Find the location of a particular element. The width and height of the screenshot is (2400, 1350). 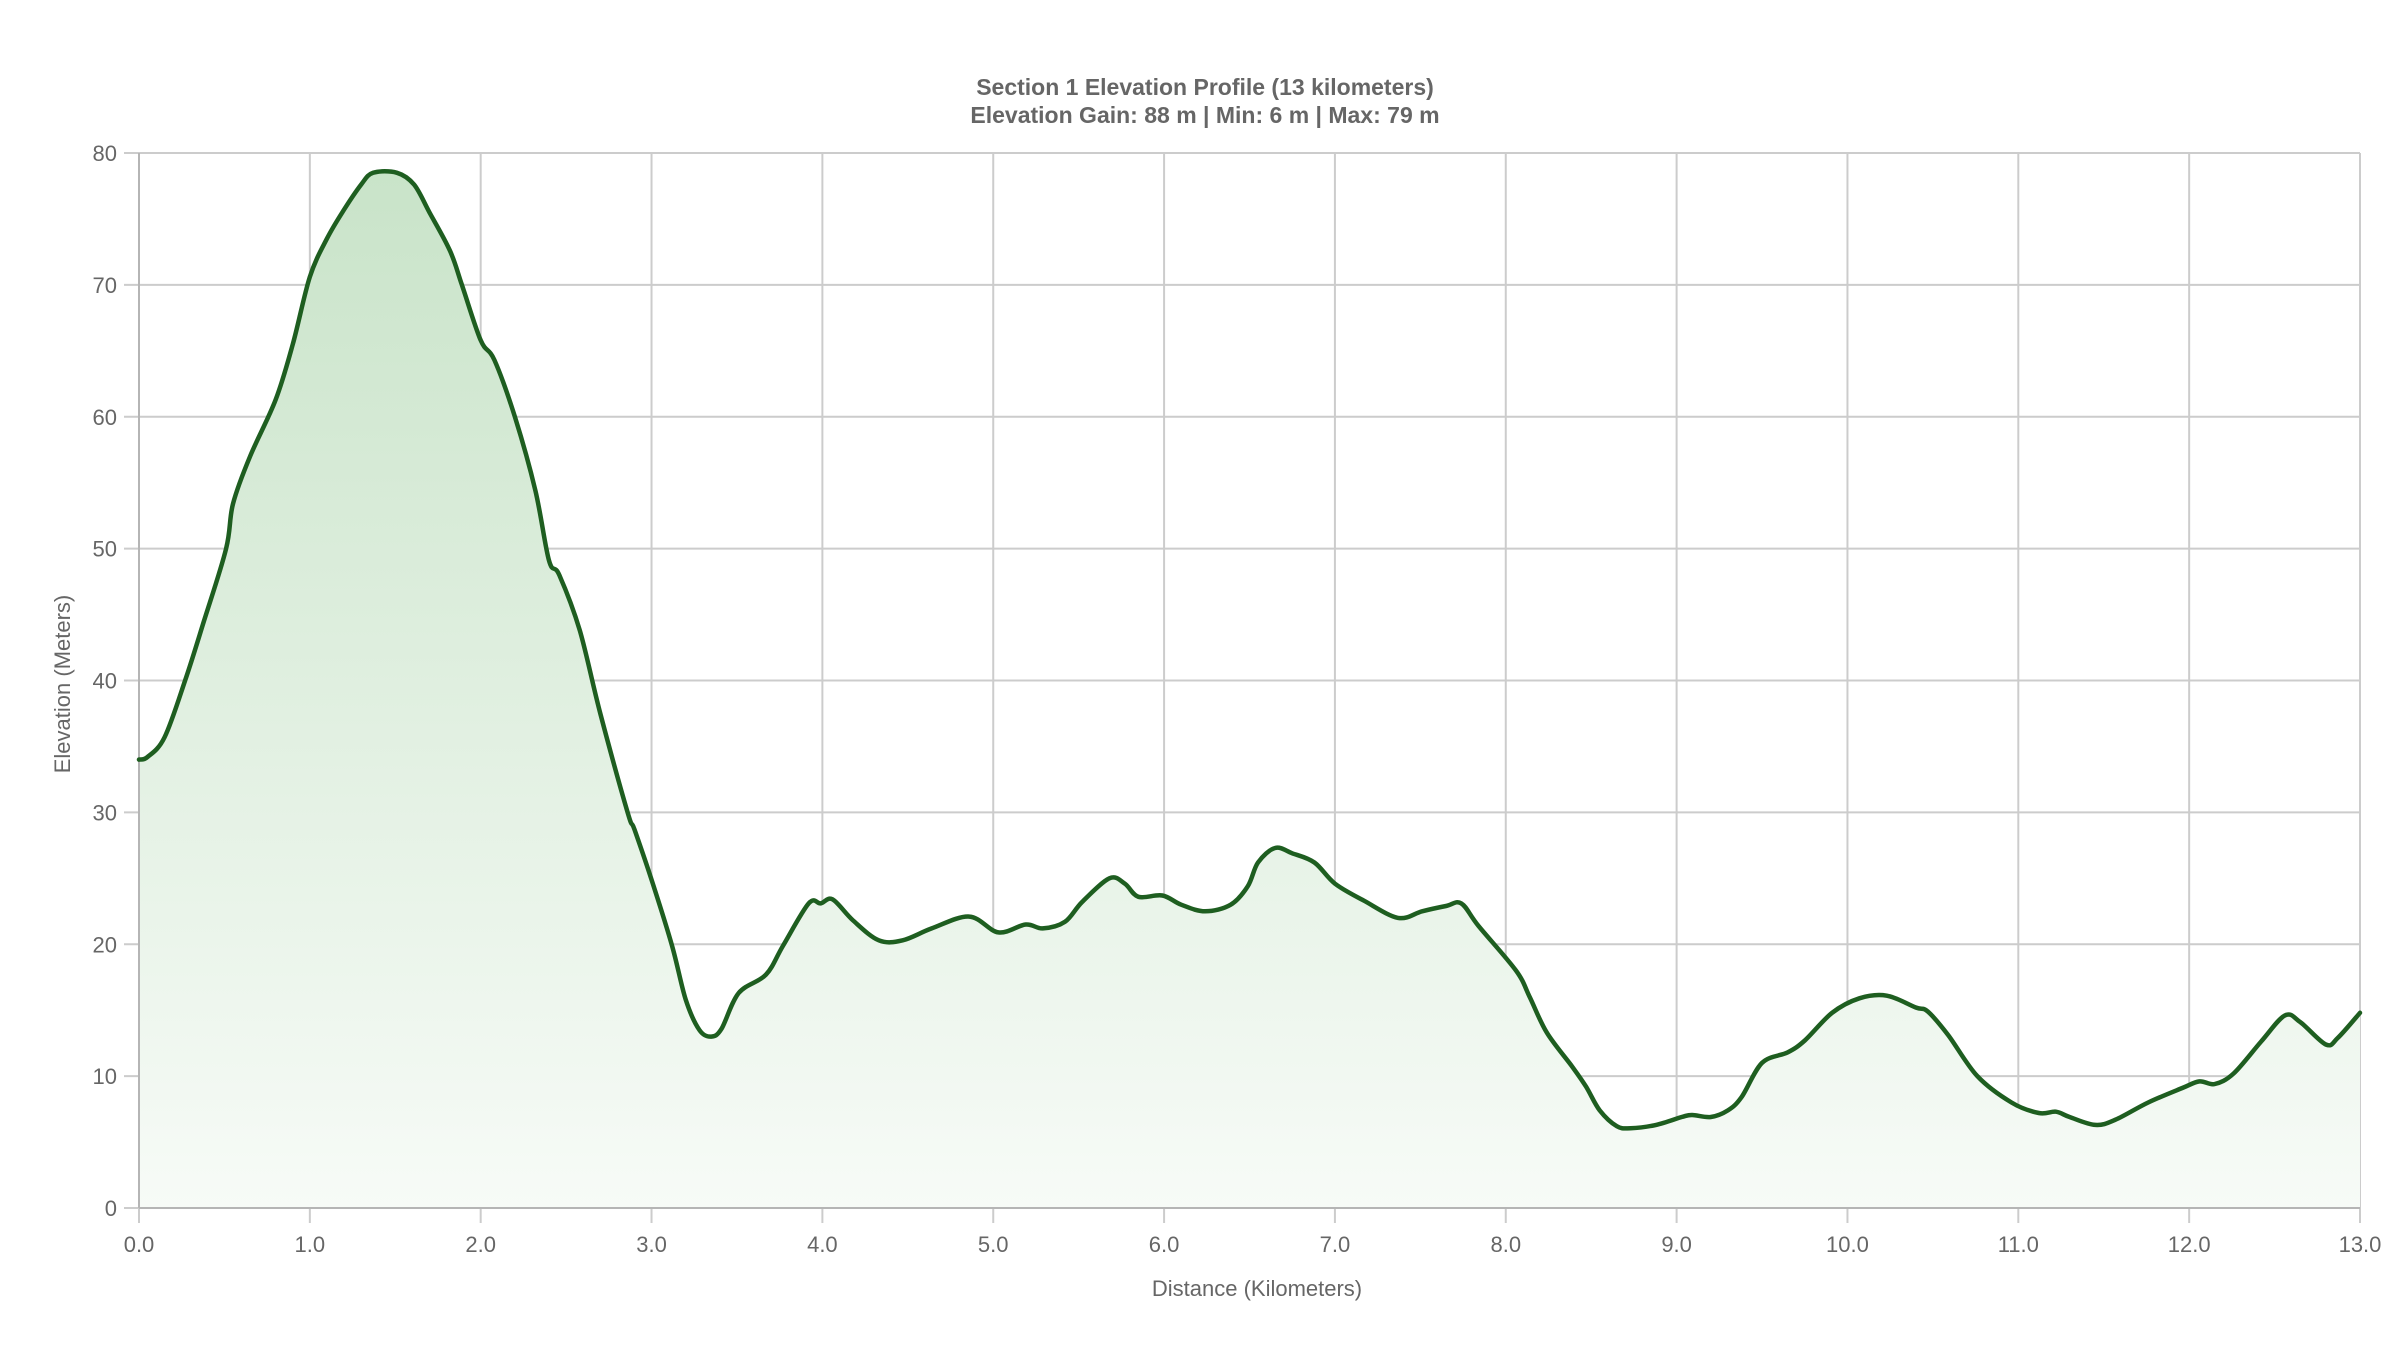

y-tick-label: 60 is located at coordinates (105, 417).